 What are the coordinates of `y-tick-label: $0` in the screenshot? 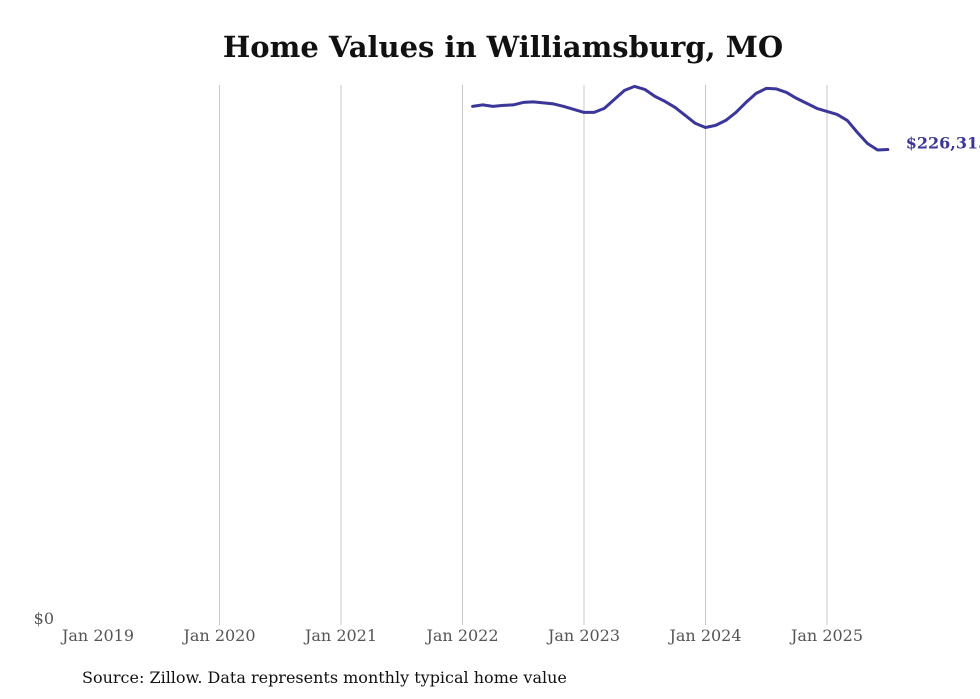 It's located at (44, 618).